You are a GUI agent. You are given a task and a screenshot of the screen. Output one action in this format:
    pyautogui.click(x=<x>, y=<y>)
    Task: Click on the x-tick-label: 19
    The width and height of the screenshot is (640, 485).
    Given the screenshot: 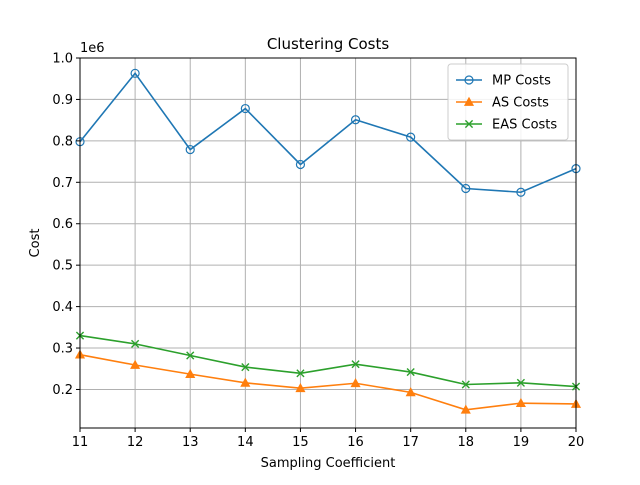 What is the action you would take?
    pyautogui.click(x=521, y=442)
    